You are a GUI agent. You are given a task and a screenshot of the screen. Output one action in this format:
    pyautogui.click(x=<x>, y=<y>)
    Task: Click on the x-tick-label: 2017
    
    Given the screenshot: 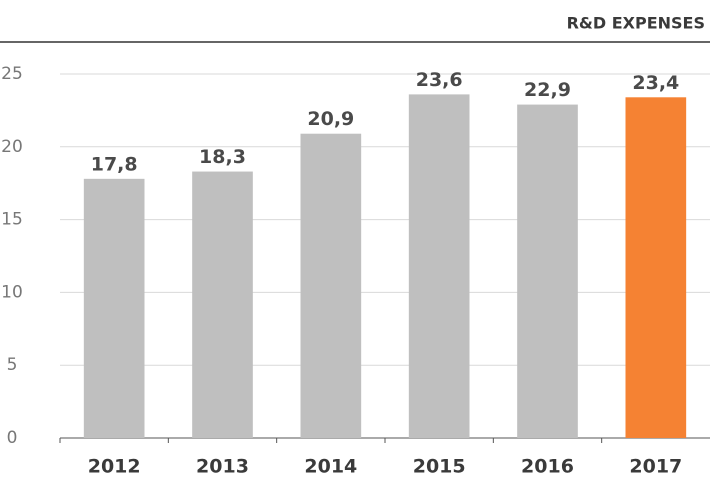 What is the action you would take?
    pyautogui.click(x=655, y=467)
    